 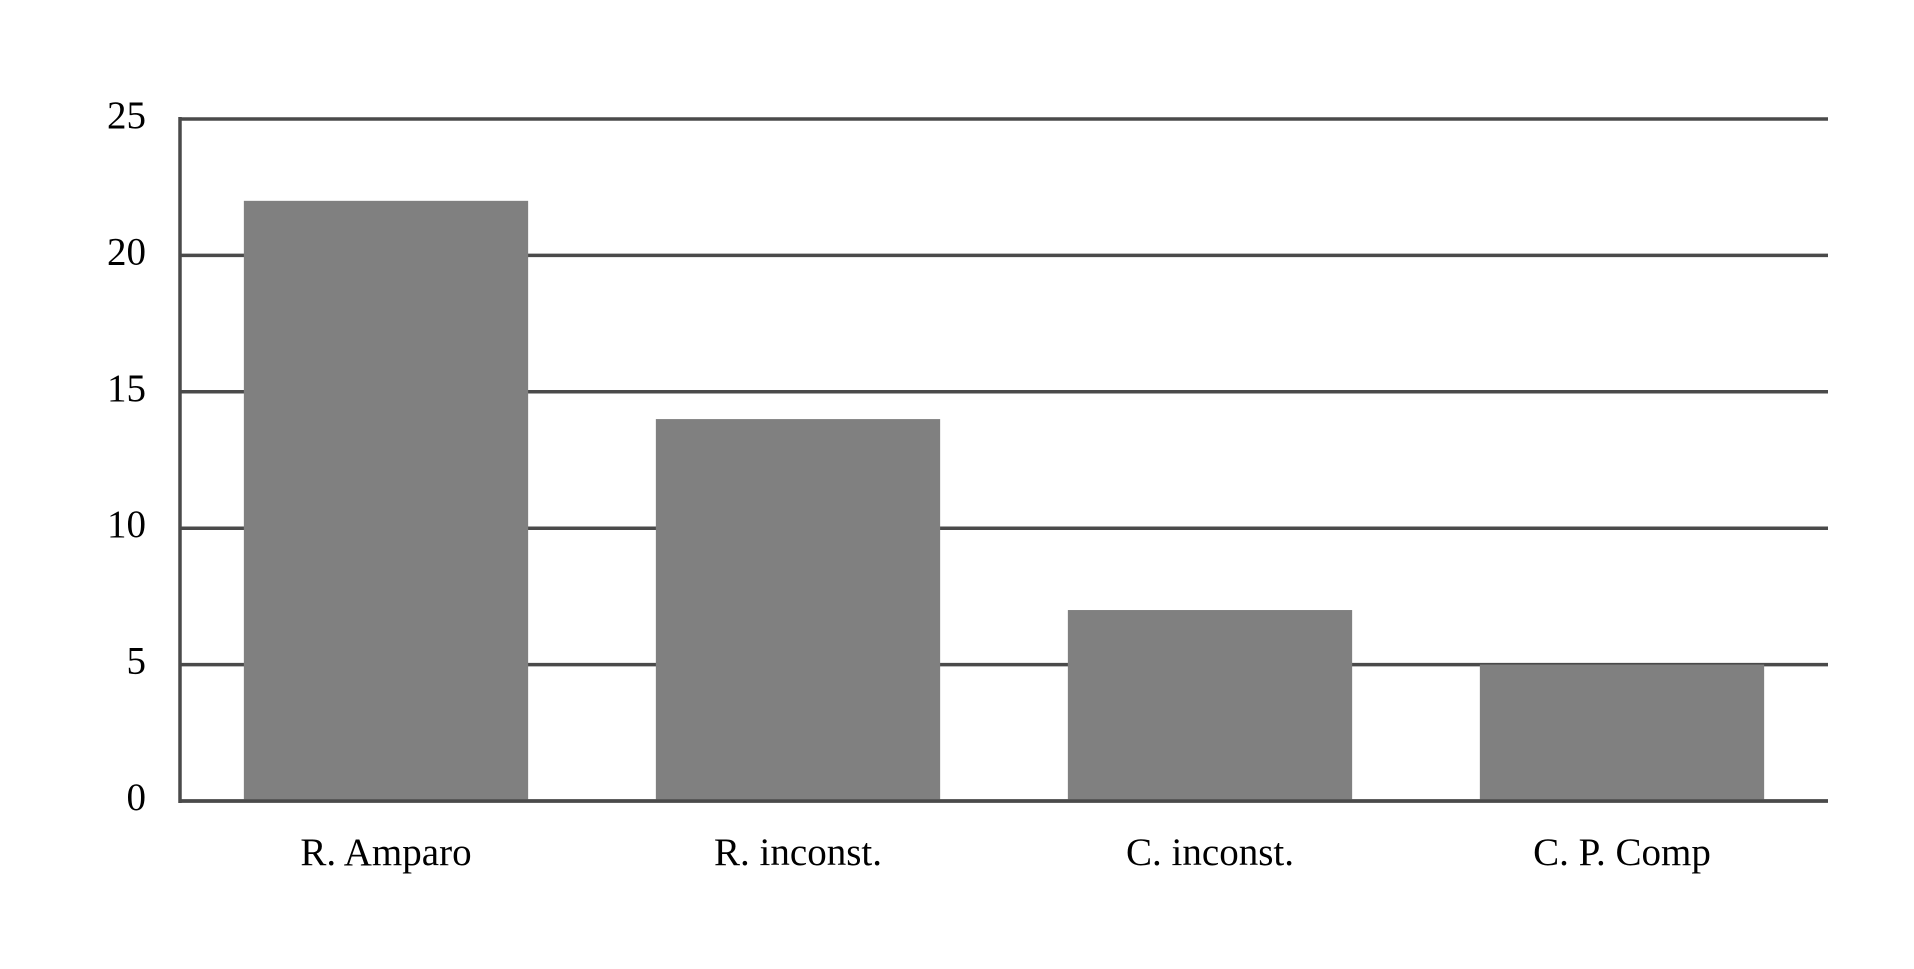 What do you see at coordinates (1622, 852) in the screenshot?
I see `x-tick-label: C. P. Comp` at bounding box center [1622, 852].